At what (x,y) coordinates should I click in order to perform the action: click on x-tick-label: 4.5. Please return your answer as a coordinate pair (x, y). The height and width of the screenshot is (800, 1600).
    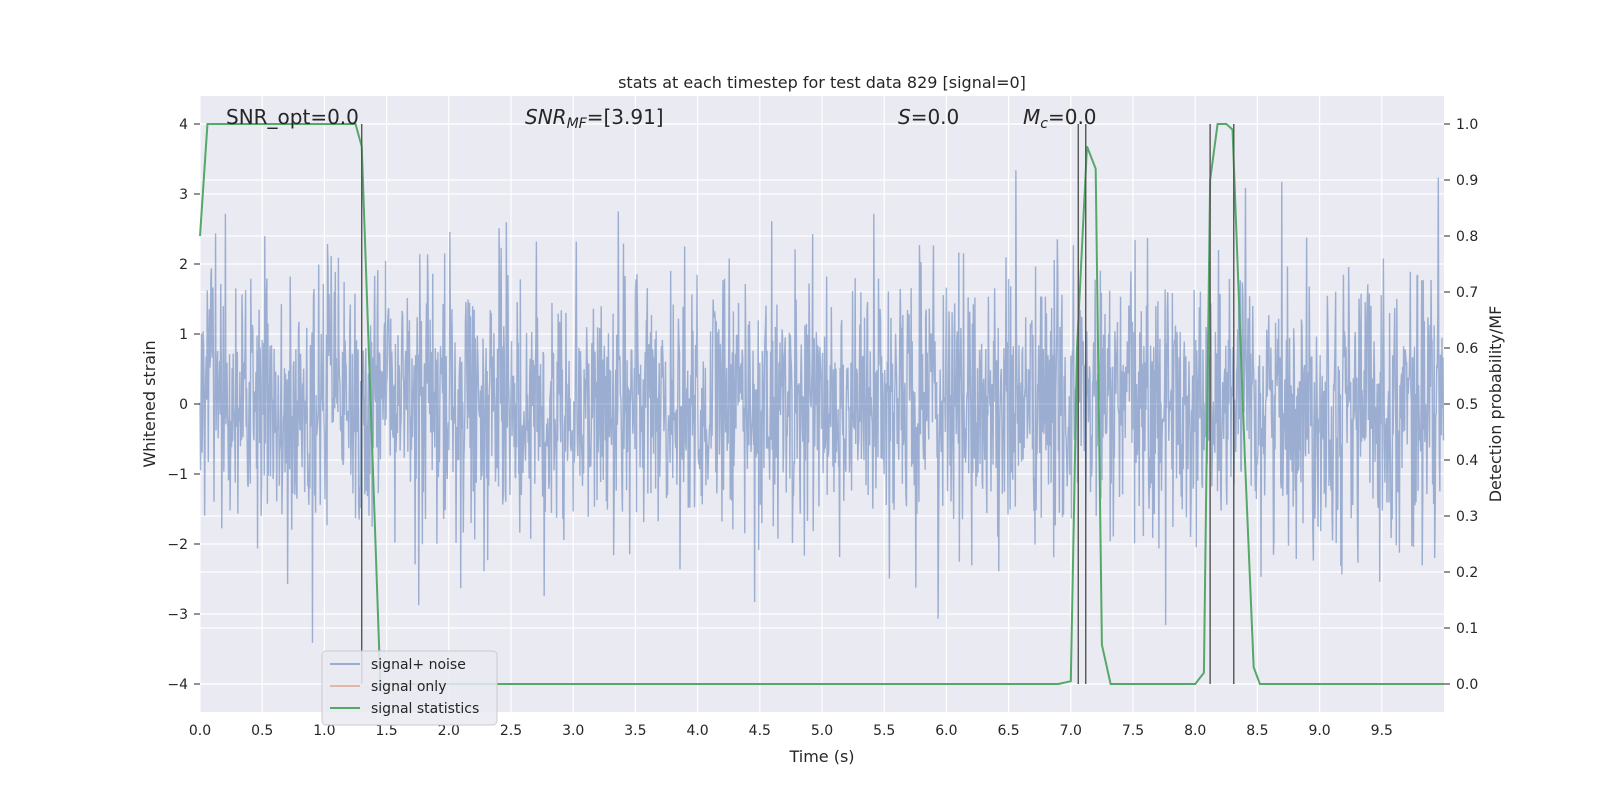
    Looking at the image, I should click on (760, 731).